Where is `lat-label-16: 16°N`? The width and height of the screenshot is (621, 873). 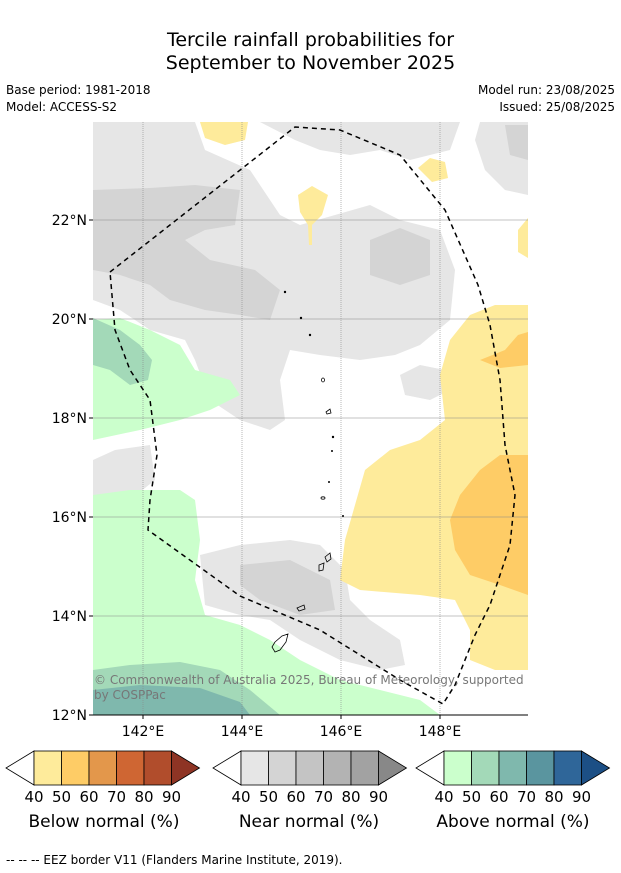 lat-label-16: 16°N is located at coordinates (69, 518).